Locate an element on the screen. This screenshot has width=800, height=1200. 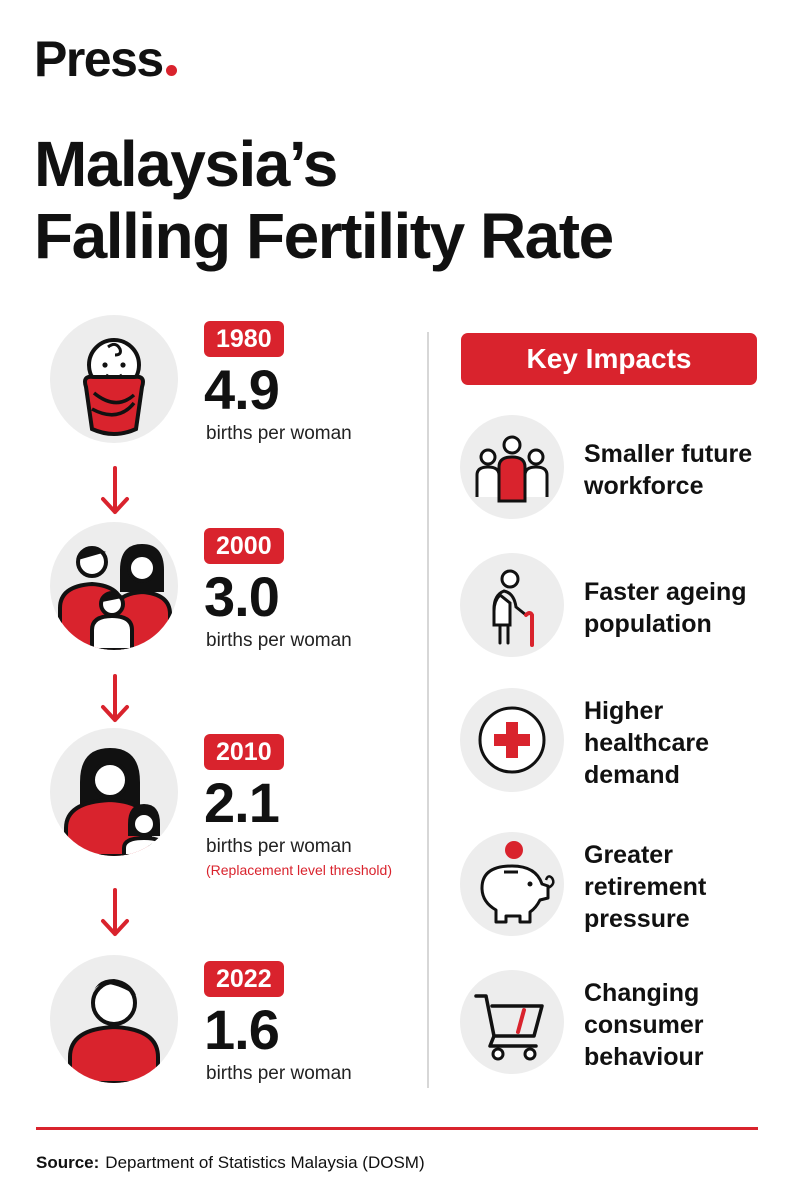
page-title-line-1: Malaysia’s is located at coordinates (186, 164).